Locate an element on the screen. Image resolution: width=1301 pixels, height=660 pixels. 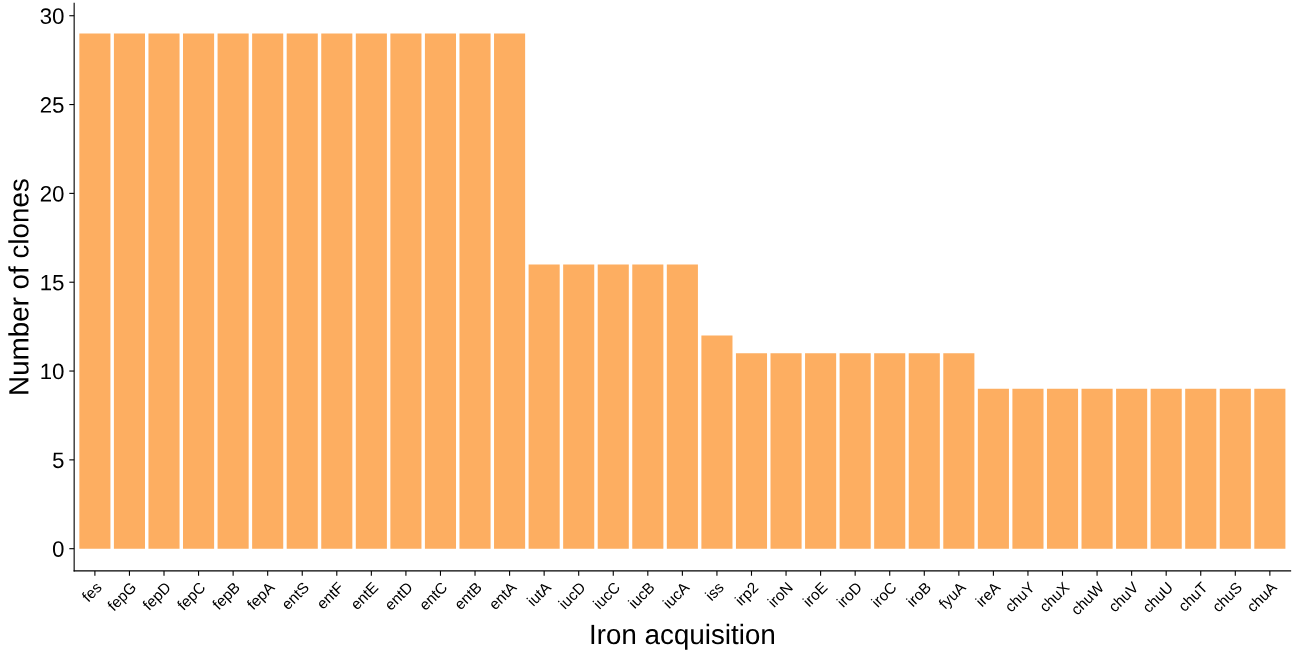
y-tick-label: 30 is located at coordinates (52, 16).